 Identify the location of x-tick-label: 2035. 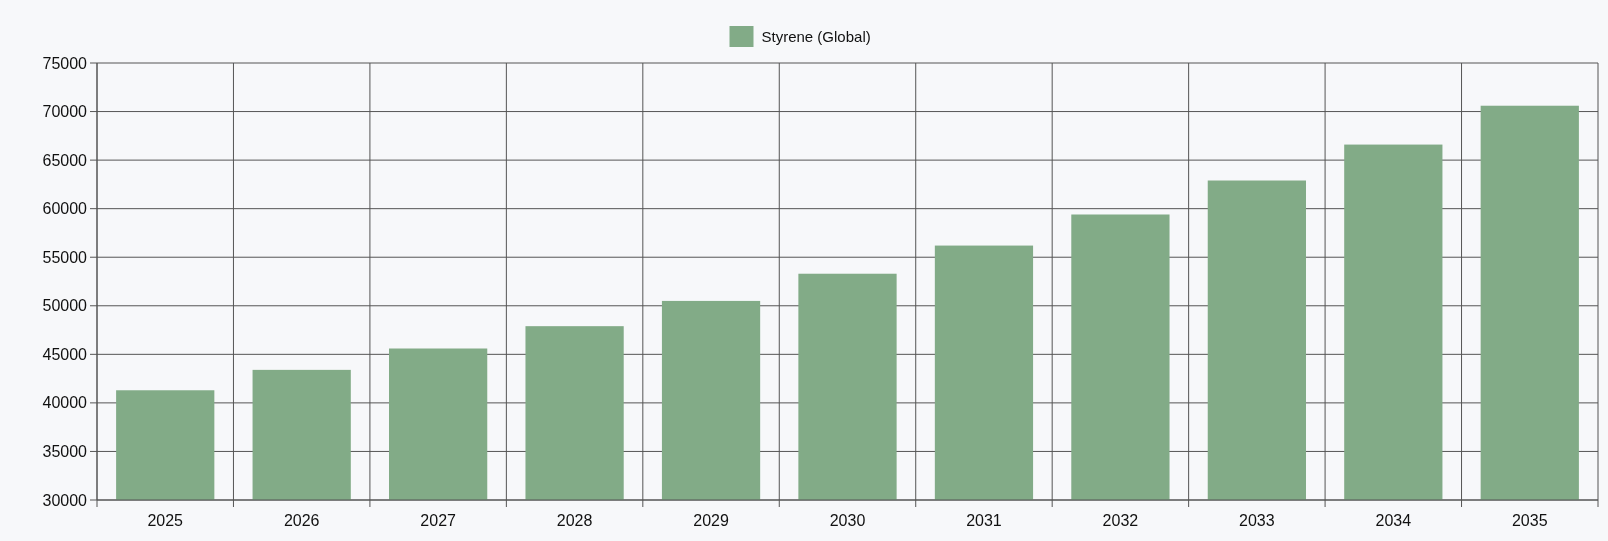
(1529, 520).